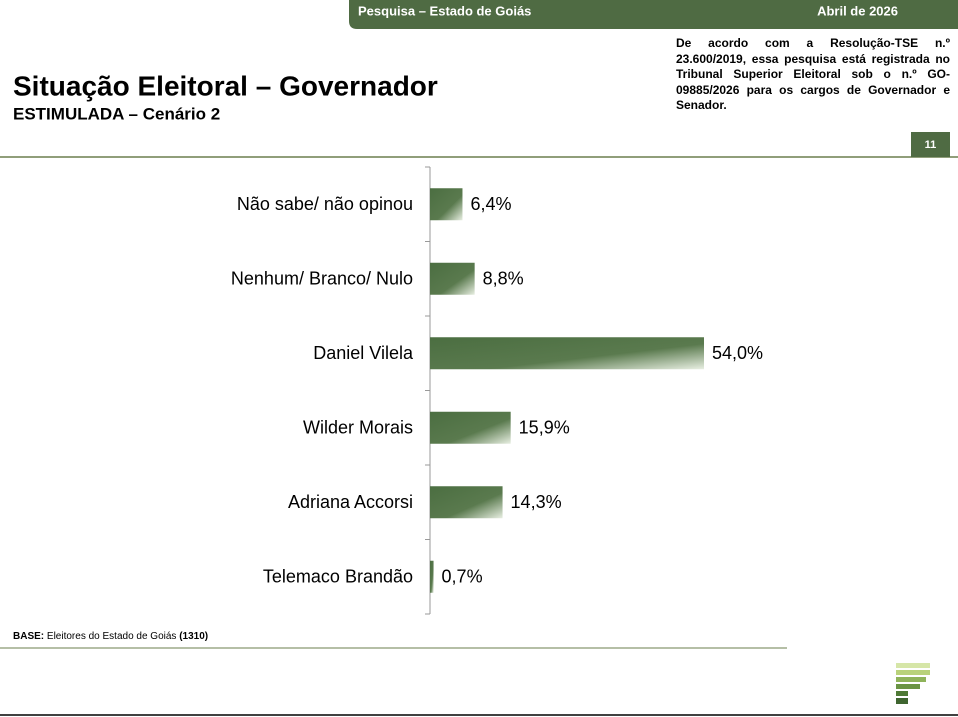  Describe the element at coordinates (325, 204) in the screenshot. I see `category-label: Não sabe/ não opinou` at that location.